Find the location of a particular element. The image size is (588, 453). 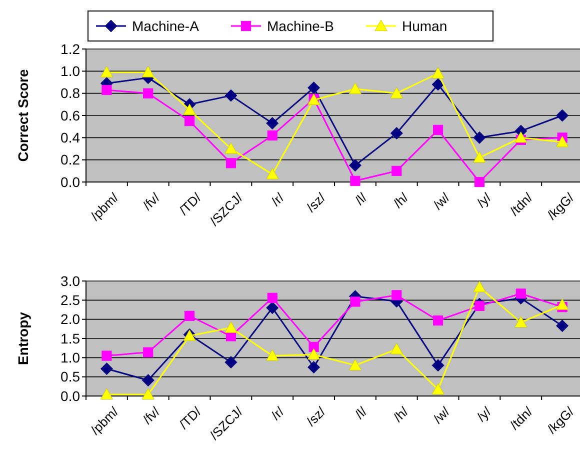

y-tick-label: 0.6 is located at coordinates (70, 115).